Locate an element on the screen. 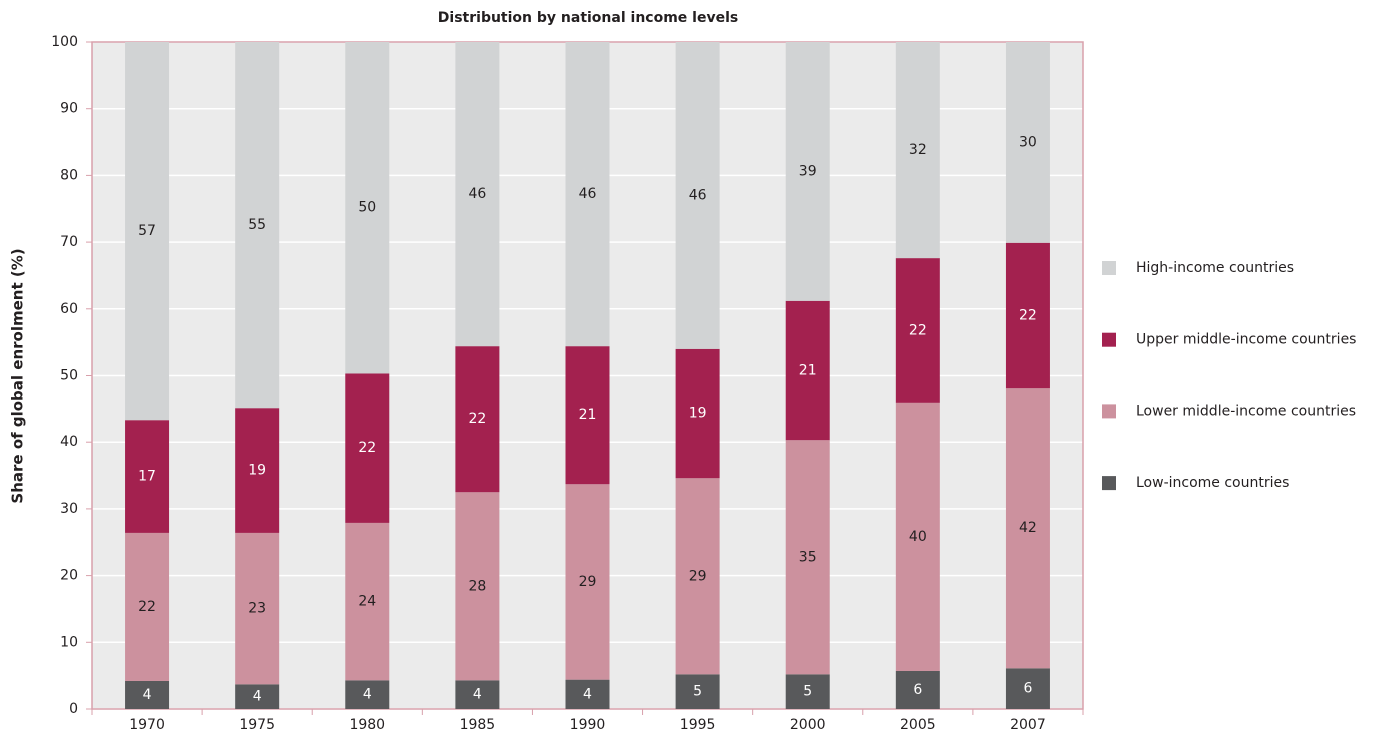 The height and width of the screenshot is (734, 1399). data-label: 57 is located at coordinates (147, 231).